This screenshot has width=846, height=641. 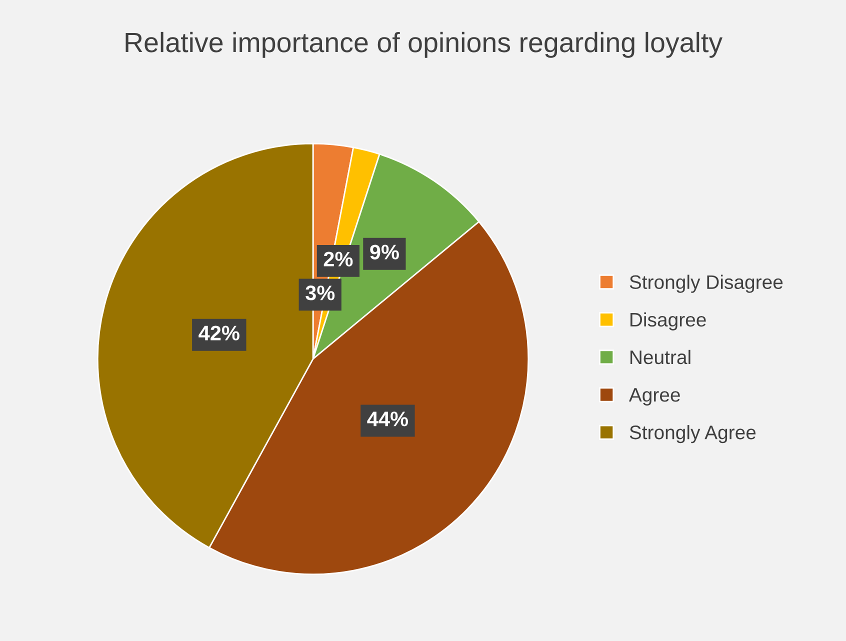 I want to click on data-label: 42%, so click(x=219, y=333).